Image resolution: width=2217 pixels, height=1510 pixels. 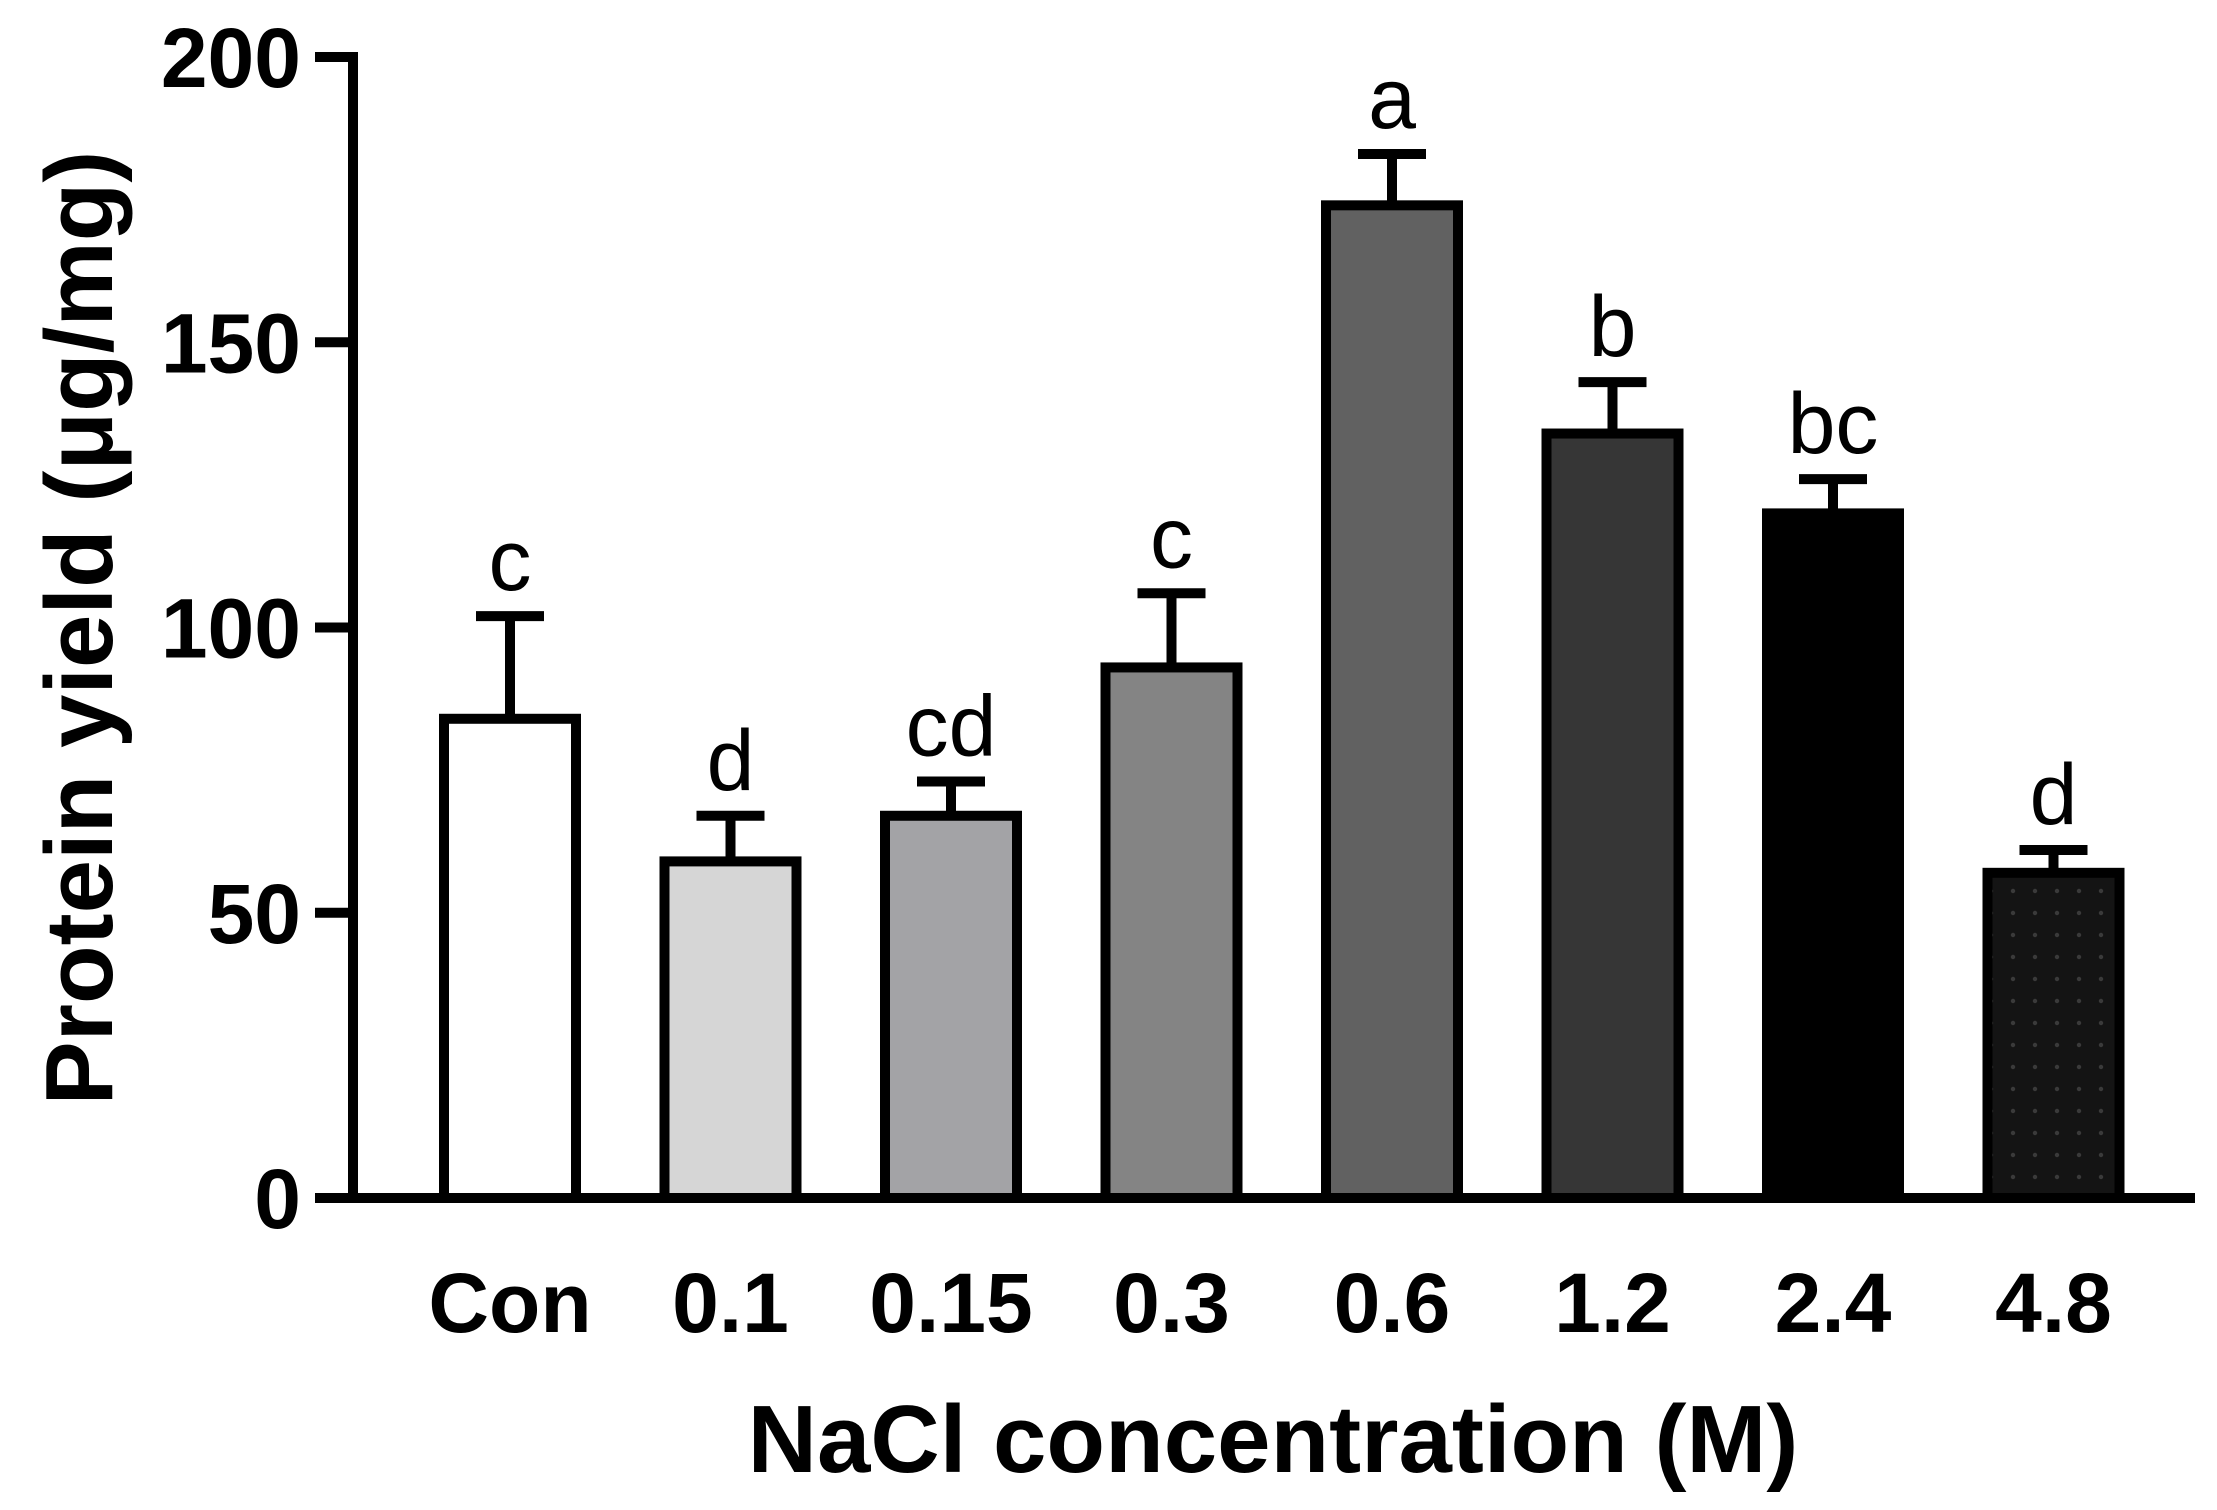 I want to click on significance-label-Con: c, so click(x=510, y=561).